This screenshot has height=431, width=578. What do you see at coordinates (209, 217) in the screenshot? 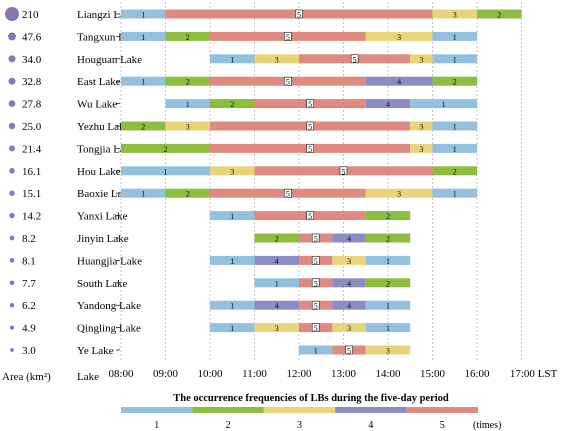
I see `lake-row: 14.2 Yanxi Lake 1 5 2` at bounding box center [209, 217].